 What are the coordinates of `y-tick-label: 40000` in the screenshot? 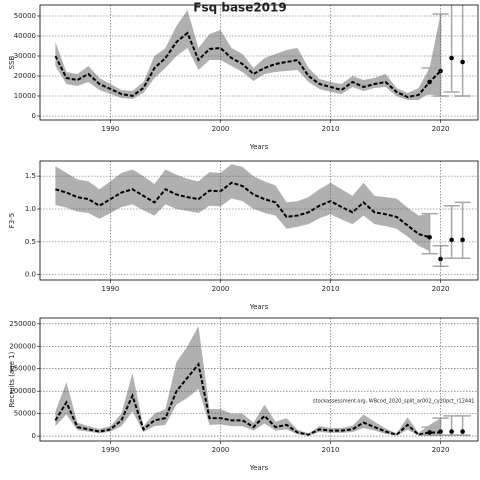 It's located at (25, 36).